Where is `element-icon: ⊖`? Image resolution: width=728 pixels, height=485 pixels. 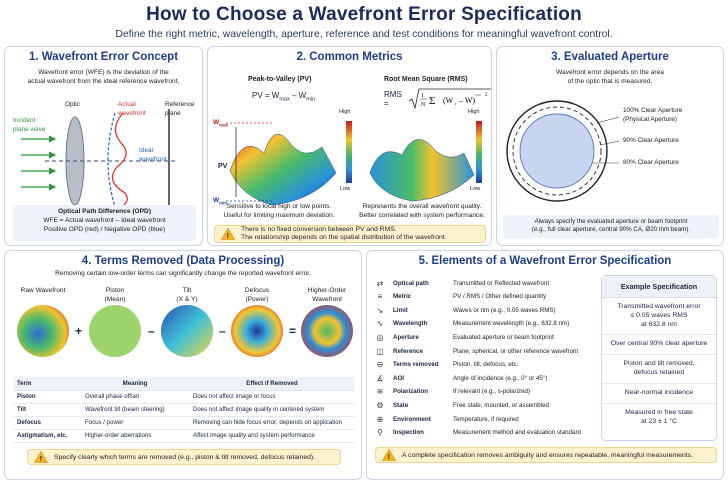
element-icon: ⊖ is located at coordinates (380, 365).